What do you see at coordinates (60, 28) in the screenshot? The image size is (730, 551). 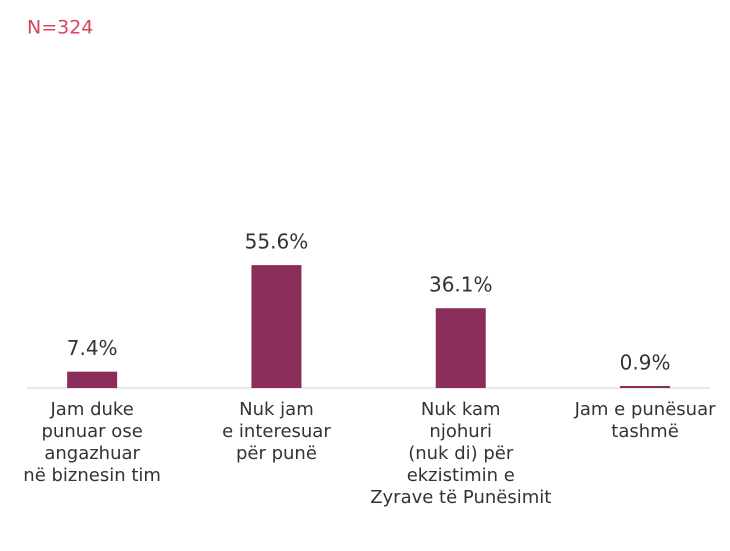 I see `chart-subtitle: N=324` at bounding box center [60, 28].